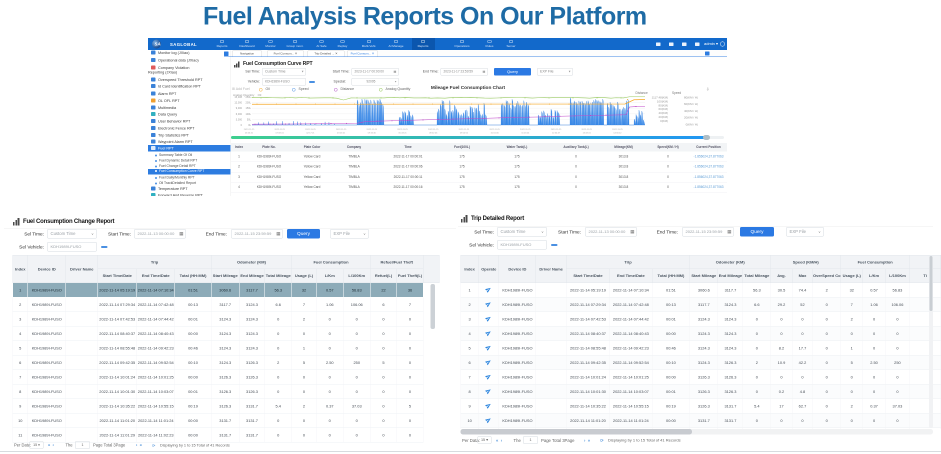 This screenshot has height=454, width=941. Describe the element at coordinates (249, 119) in the screenshot. I see `svg-text: 50L` at that location.